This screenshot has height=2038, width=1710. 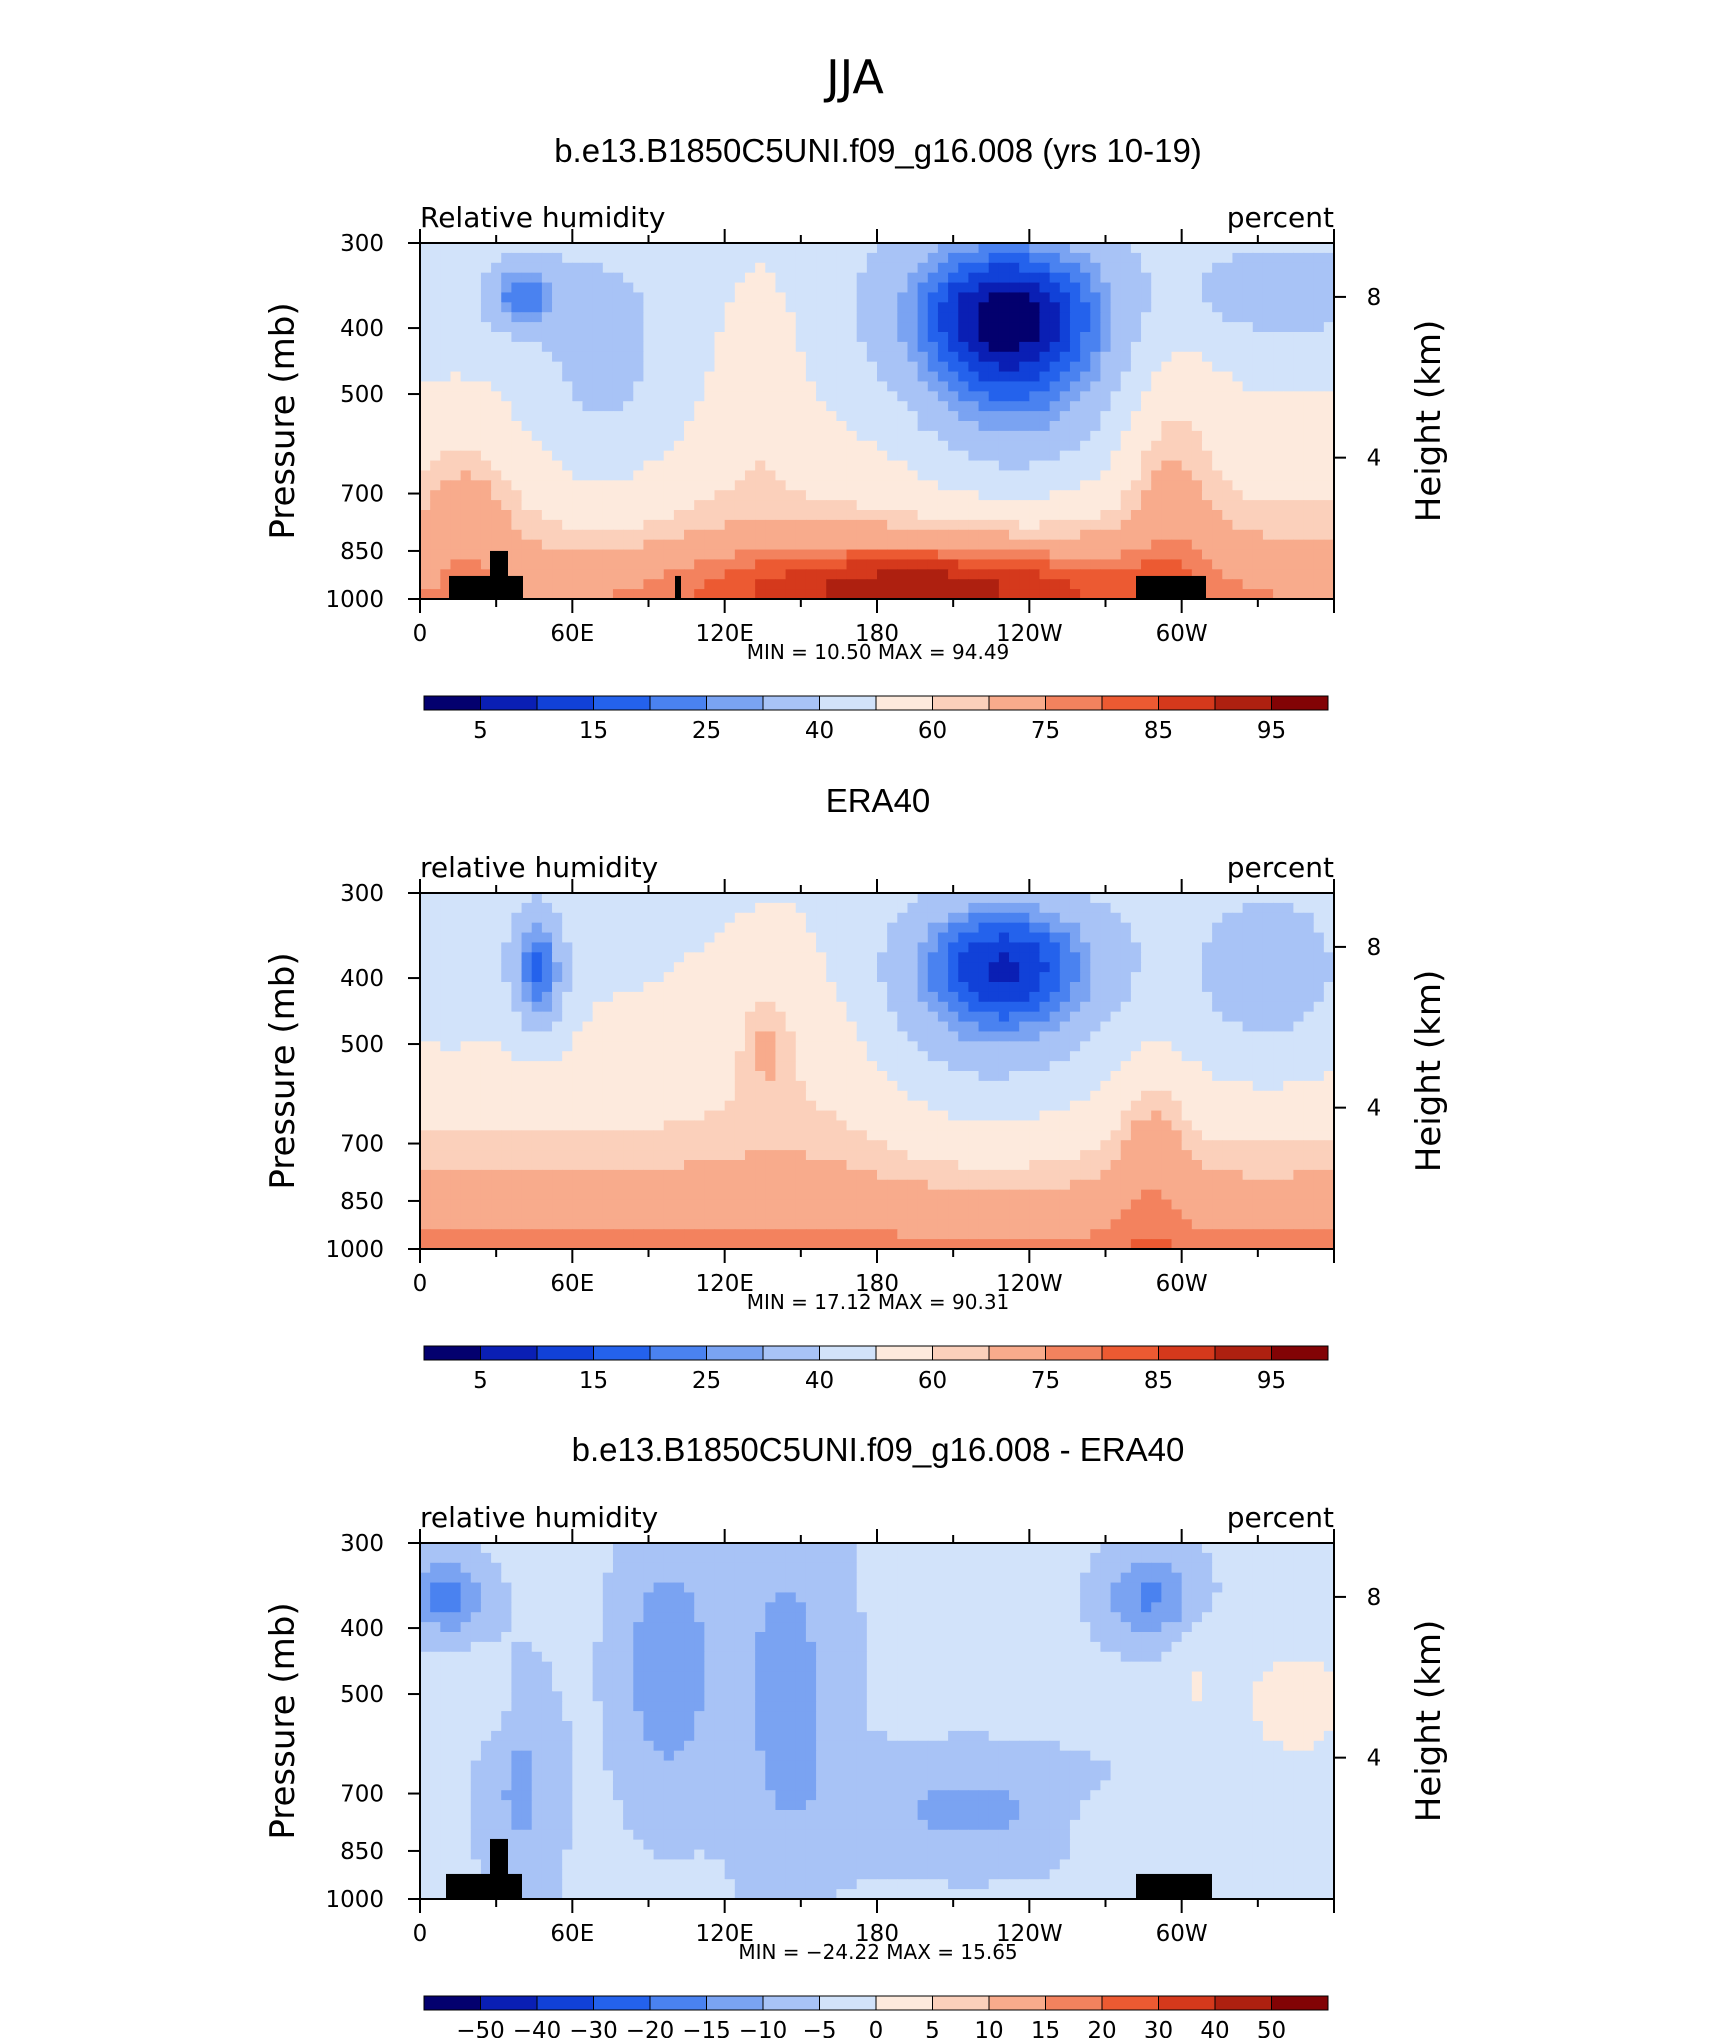 I want to click on colorbar-swatch, so click(x=1074, y=703).